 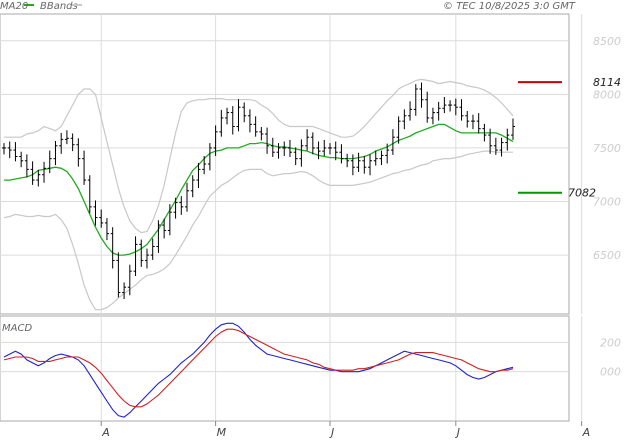 I want to click on macd-y-tick-label: 200, so click(x=610, y=342).